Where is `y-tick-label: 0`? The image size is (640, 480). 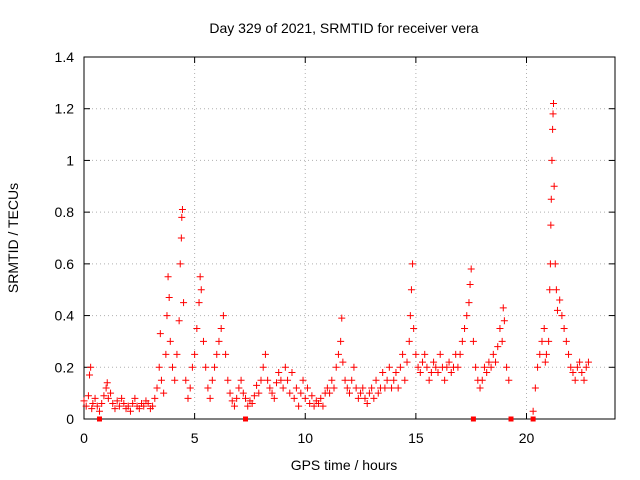
y-tick-label: 0 is located at coordinates (70, 419).